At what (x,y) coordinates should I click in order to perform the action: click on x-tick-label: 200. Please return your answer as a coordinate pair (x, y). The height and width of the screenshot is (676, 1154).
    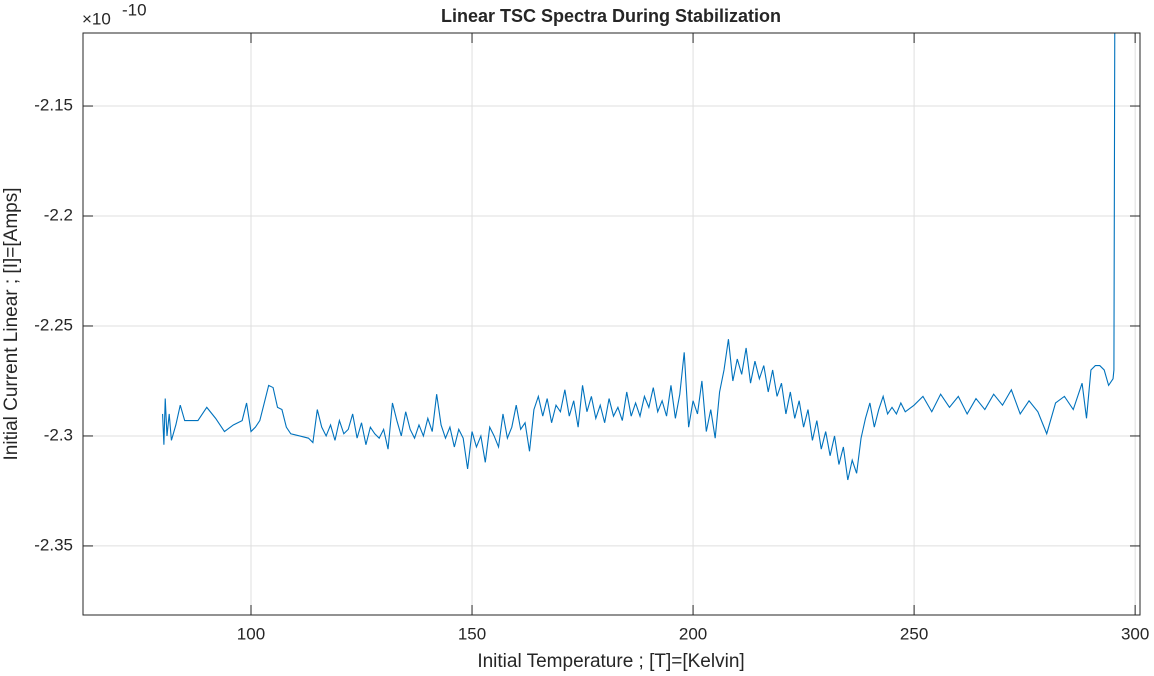
    Looking at the image, I should click on (693, 633).